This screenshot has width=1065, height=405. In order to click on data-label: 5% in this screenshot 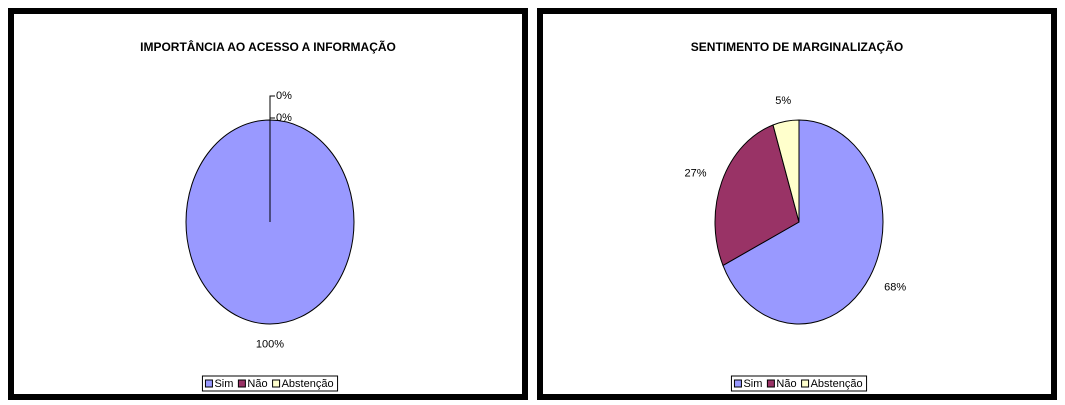, I will do `click(783, 101)`.